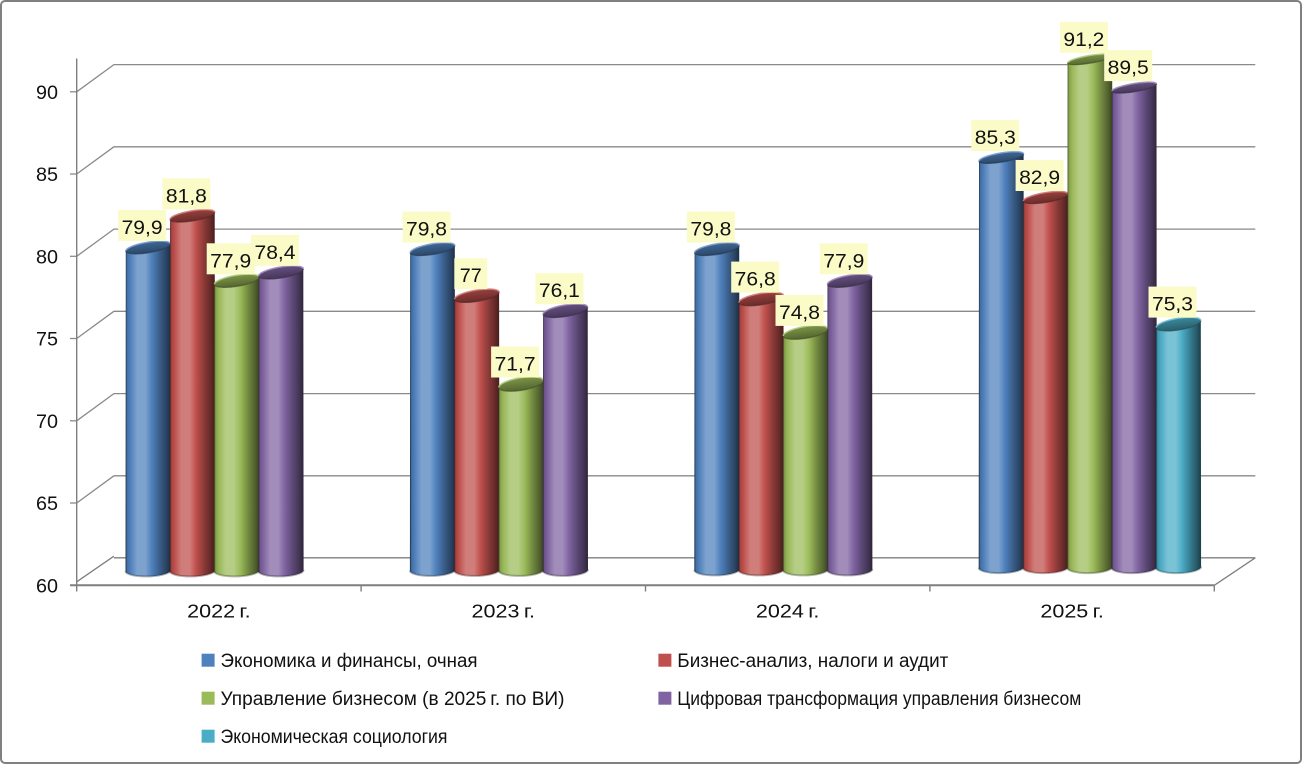  What do you see at coordinates (47, 422) in the screenshot?
I see `svg-text: 70` at bounding box center [47, 422].